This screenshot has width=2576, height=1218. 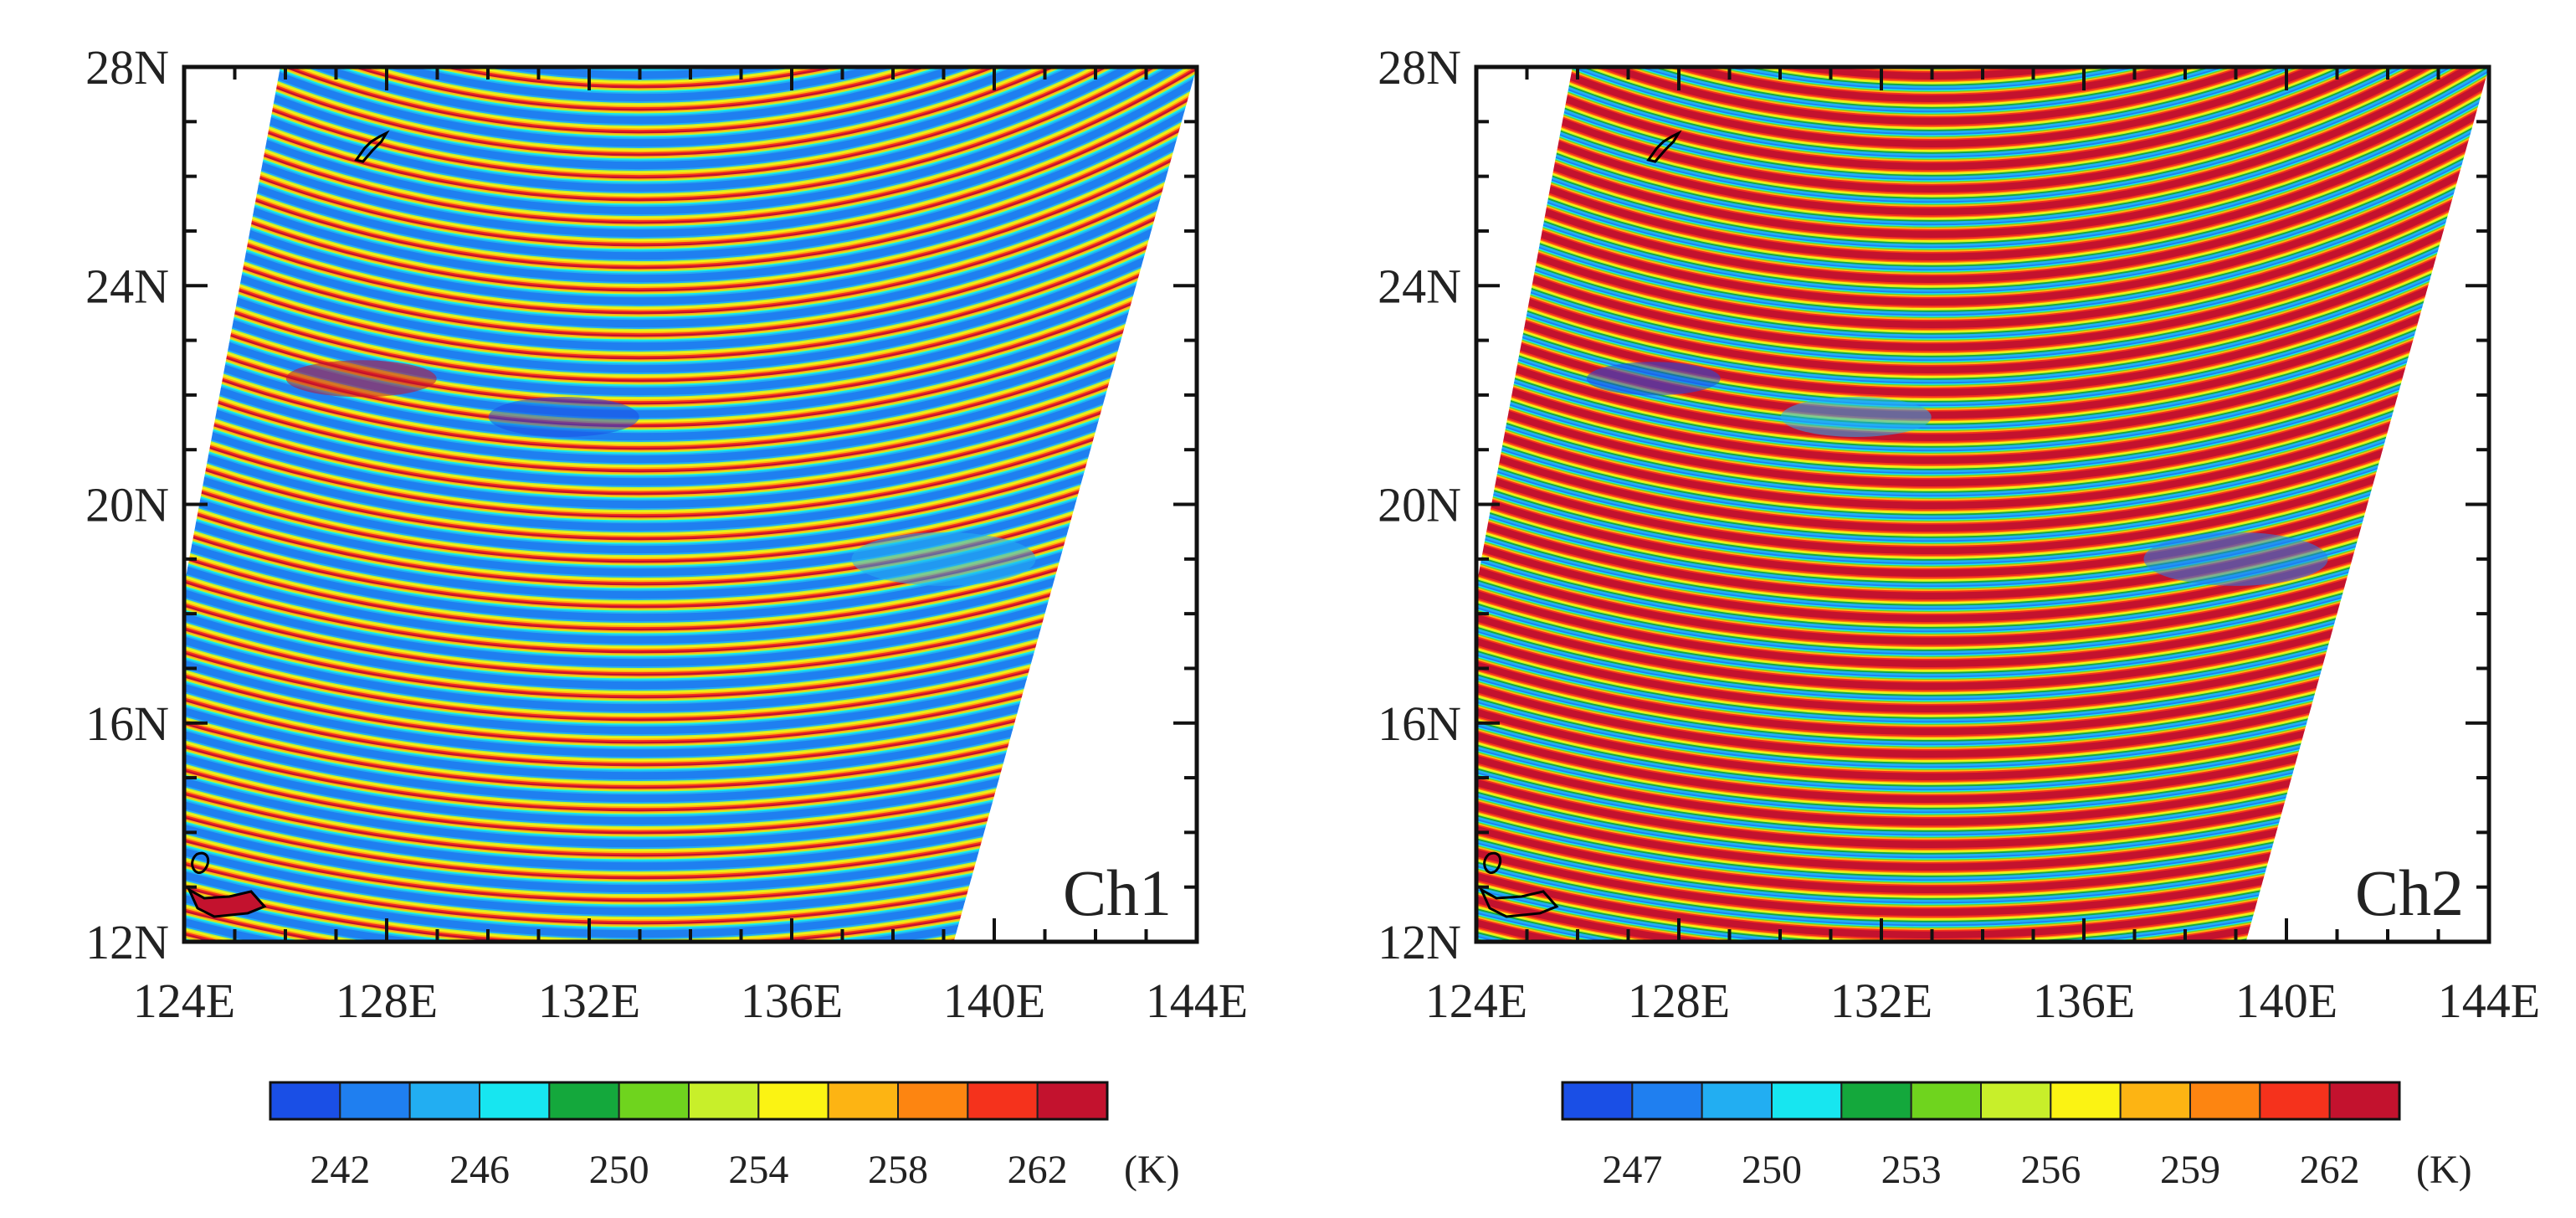 I want to click on colorbar-label: 253, so click(x=1911, y=1170).